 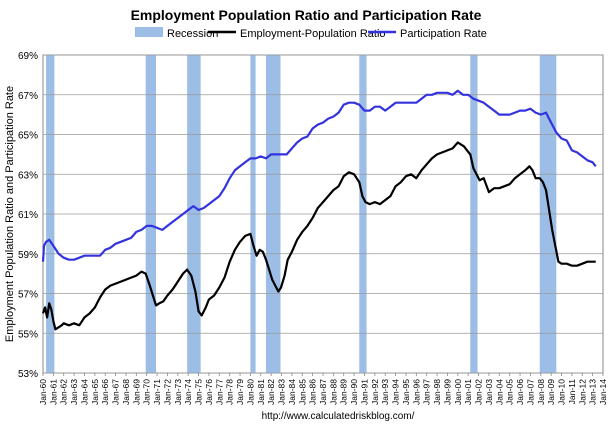 What do you see at coordinates (541, 392) in the screenshot?
I see `x-tick-label: Jan-08` at bounding box center [541, 392].